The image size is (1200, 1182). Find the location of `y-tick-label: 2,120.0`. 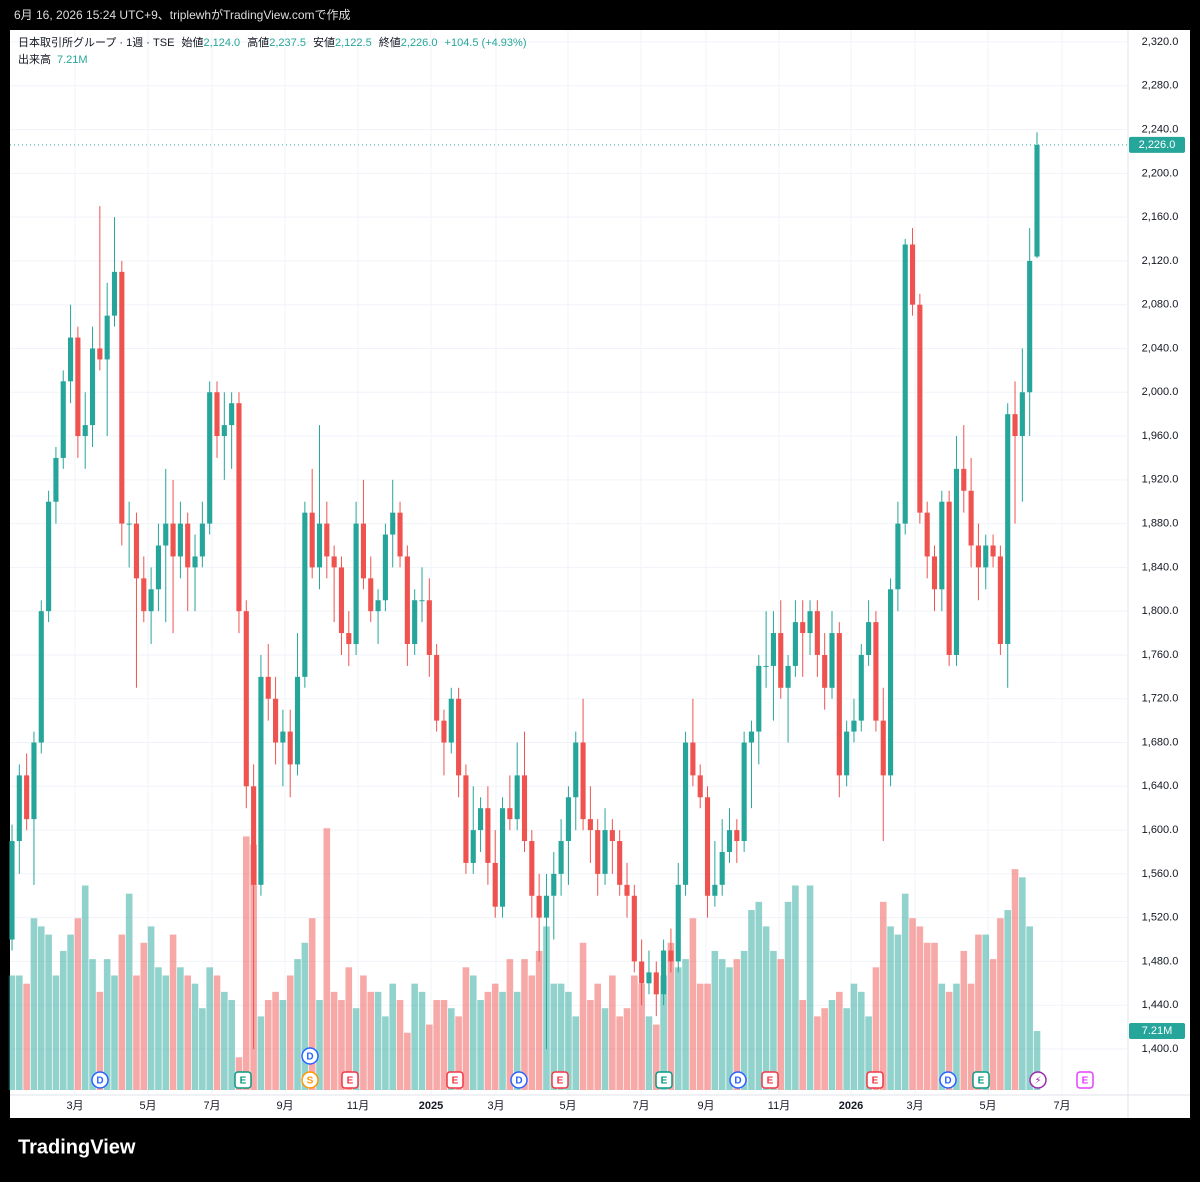

y-tick-label: 2,120.0 is located at coordinates (1160, 261).